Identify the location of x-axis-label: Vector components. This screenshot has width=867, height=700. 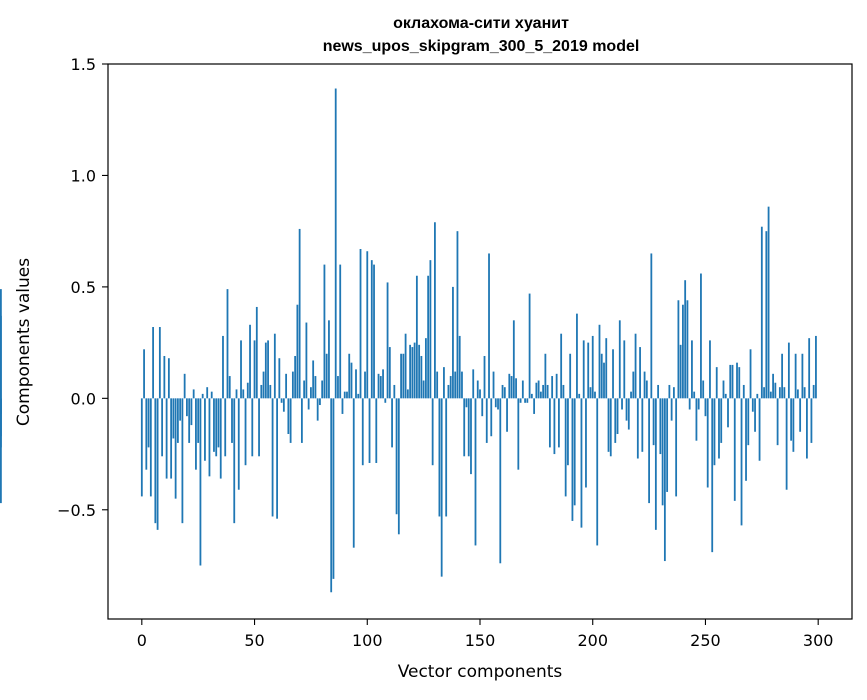
(480, 672).